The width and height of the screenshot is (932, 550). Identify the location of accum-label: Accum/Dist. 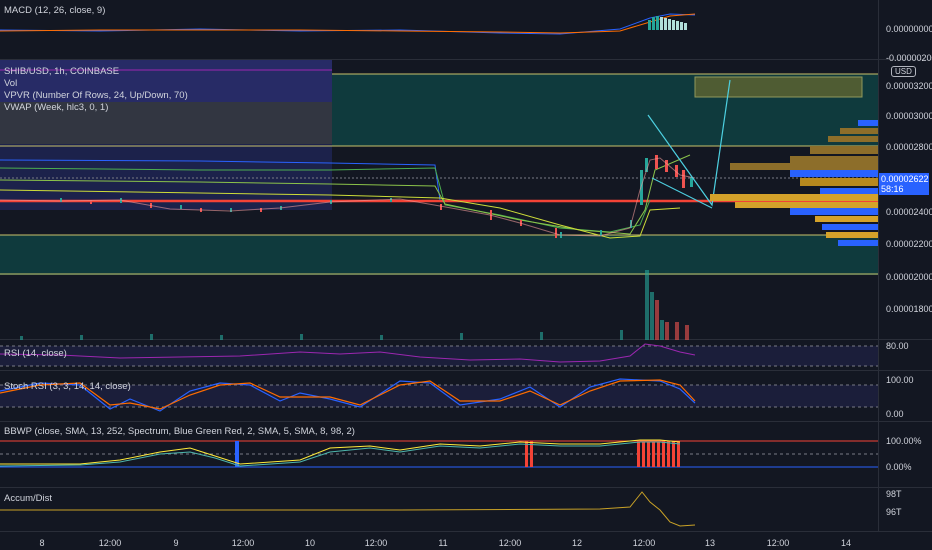
(28, 498).